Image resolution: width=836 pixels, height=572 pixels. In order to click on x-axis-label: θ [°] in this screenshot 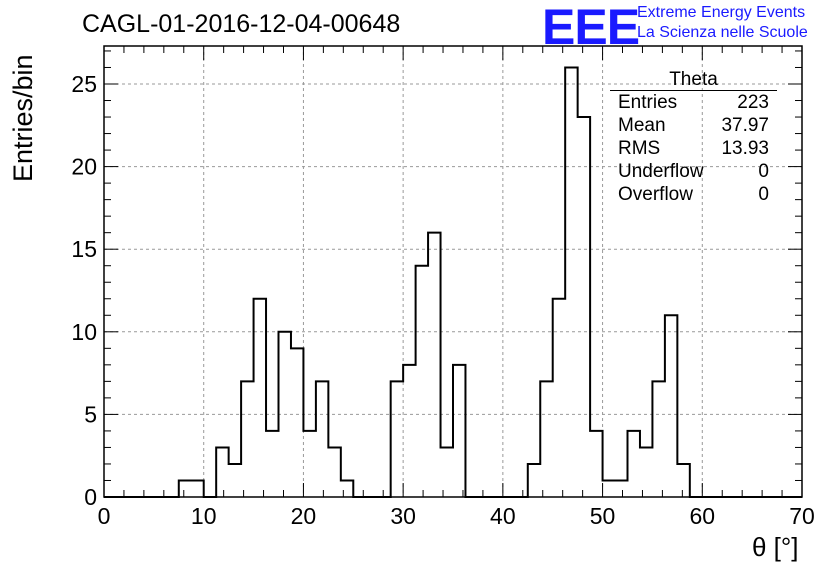, I will do `click(775, 547)`.